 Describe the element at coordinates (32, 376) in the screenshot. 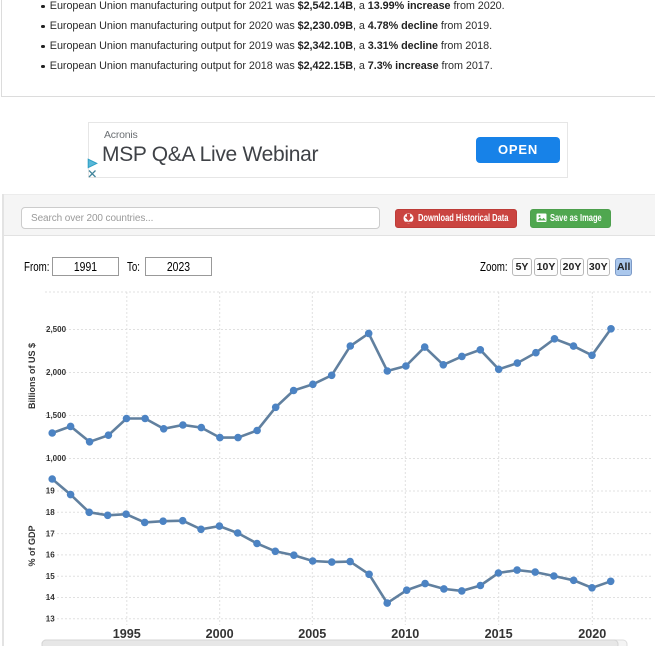

I see `svg-text: Billions of US $` at that location.